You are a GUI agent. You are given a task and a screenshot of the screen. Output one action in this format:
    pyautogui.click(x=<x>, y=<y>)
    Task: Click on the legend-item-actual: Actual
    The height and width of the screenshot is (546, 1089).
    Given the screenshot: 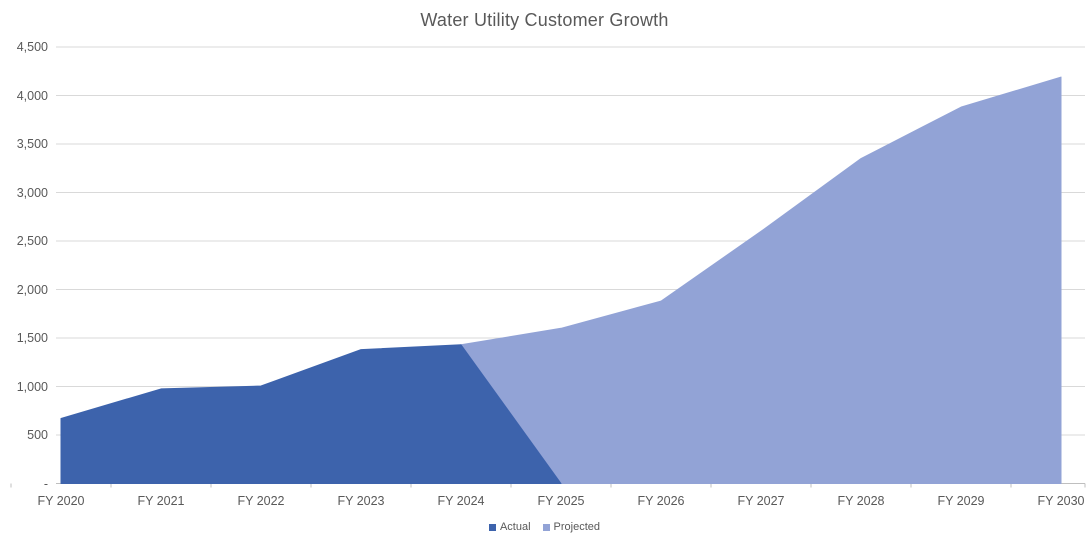 What is the action you would take?
    pyautogui.click(x=509, y=527)
    